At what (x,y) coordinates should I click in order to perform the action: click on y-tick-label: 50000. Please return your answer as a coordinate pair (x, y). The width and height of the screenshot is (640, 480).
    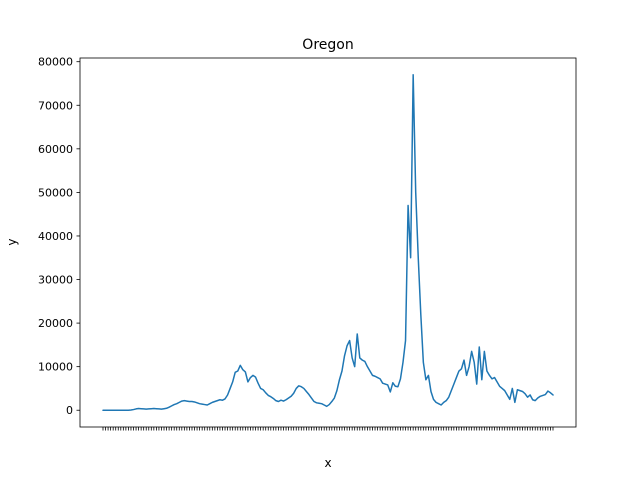
    Looking at the image, I should click on (55, 192).